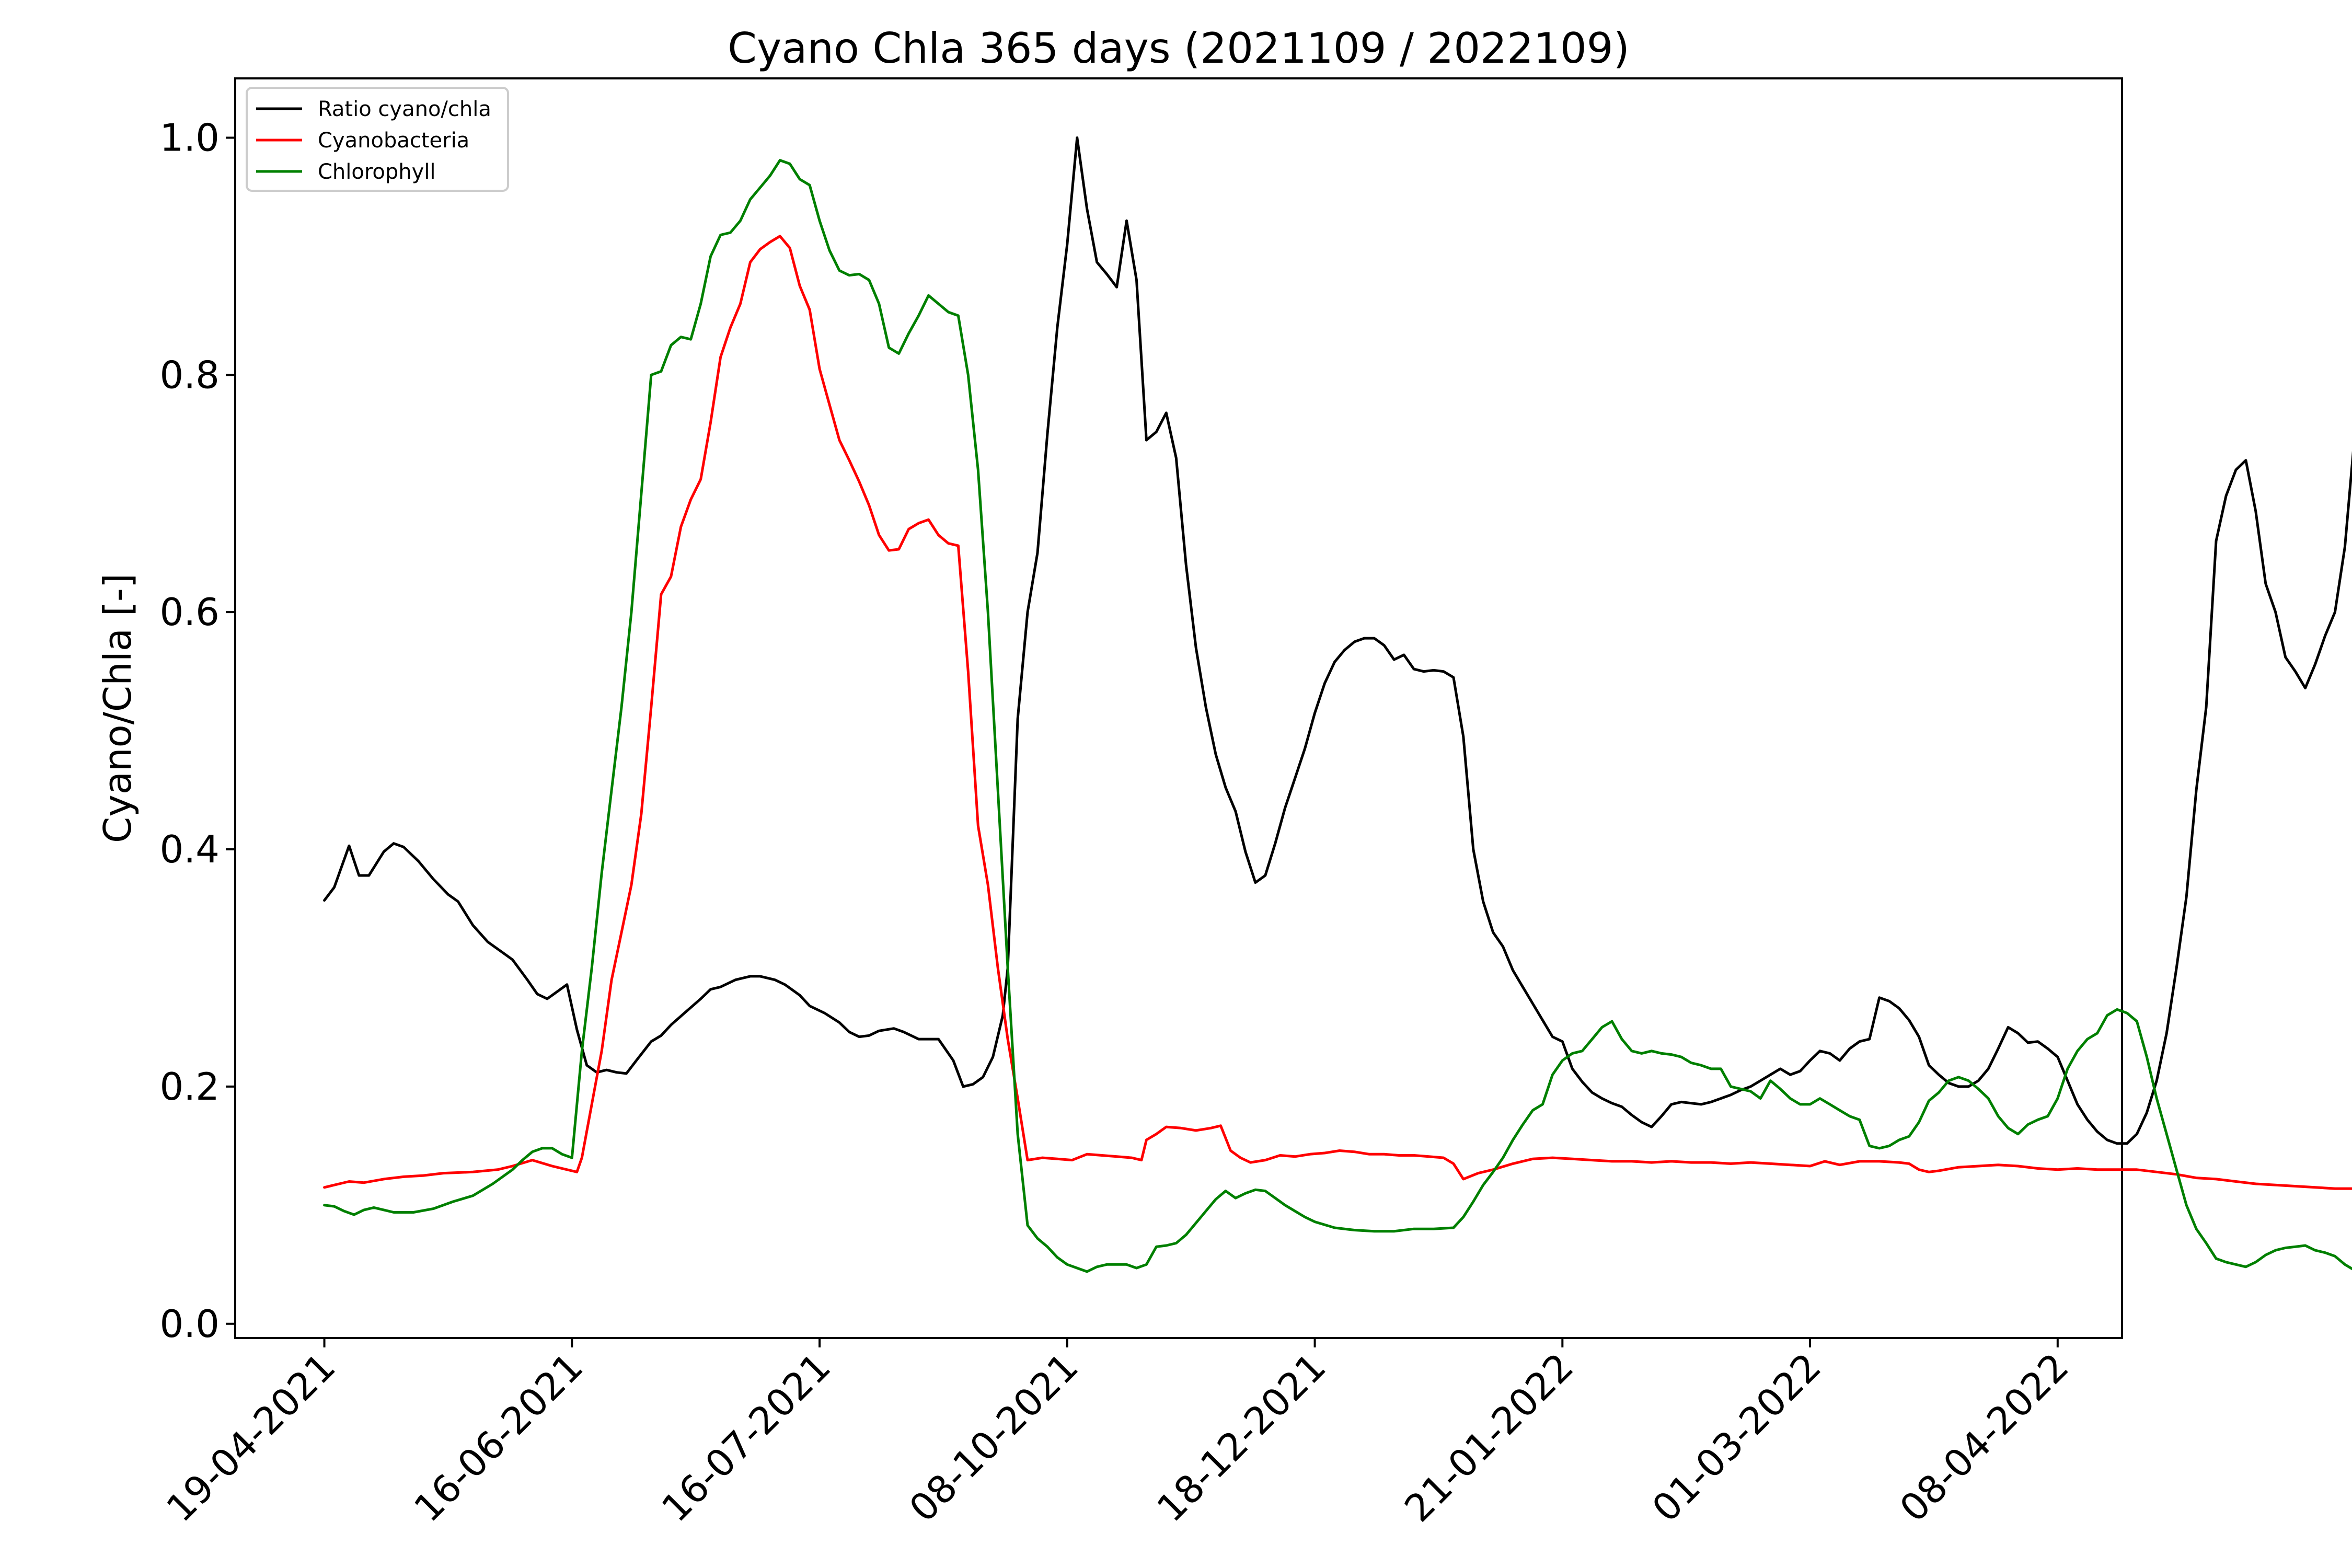 The height and width of the screenshot is (1568, 2352). What do you see at coordinates (189, 849) in the screenshot?
I see `y-tick-label: 0.4` at bounding box center [189, 849].